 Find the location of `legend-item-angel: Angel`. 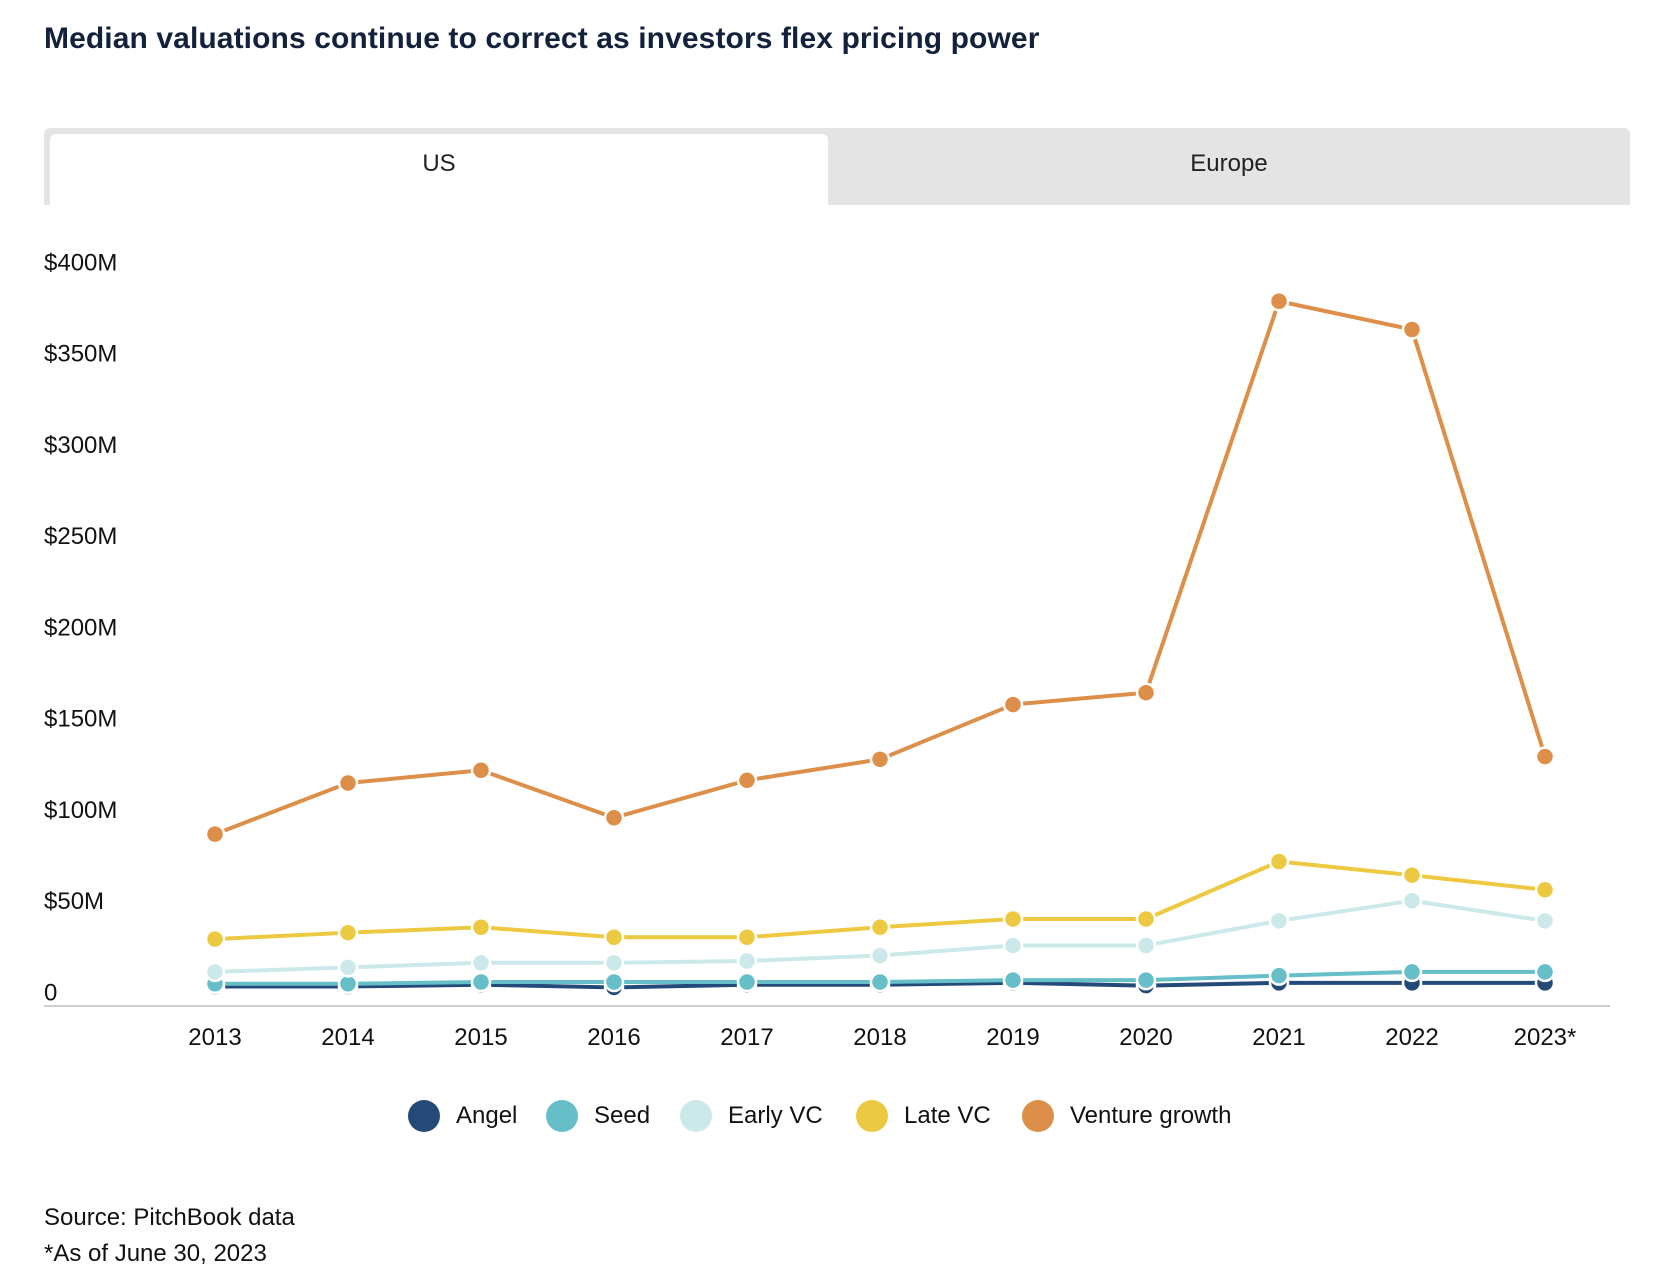

legend-item-angel: Angel is located at coordinates (462, 1116).